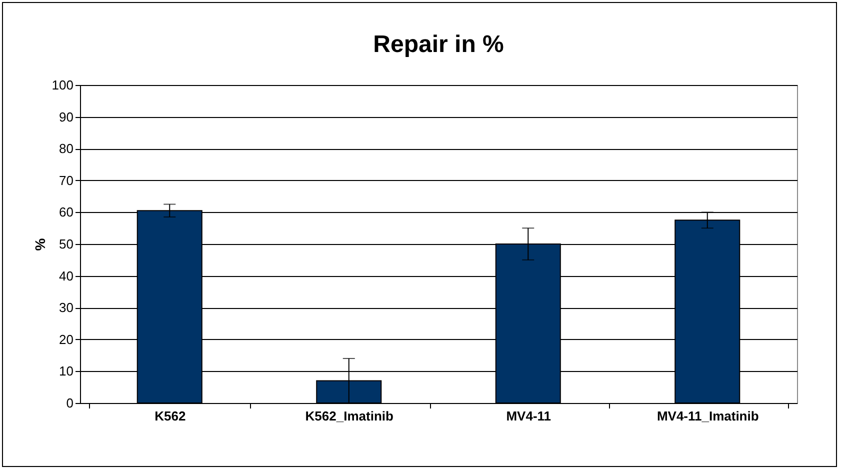 This screenshot has height=471, width=843. What do you see at coordinates (70, 403) in the screenshot?
I see `y-tick-label: 0` at bounding box center [70, 403].